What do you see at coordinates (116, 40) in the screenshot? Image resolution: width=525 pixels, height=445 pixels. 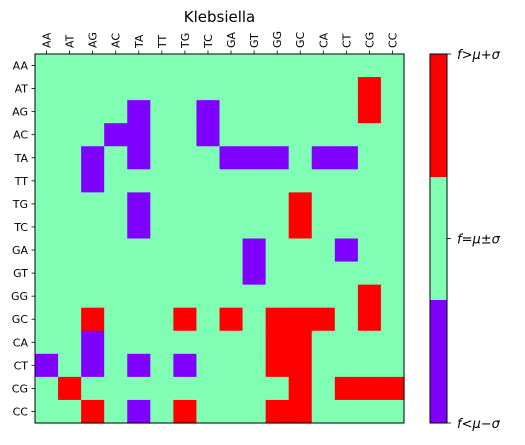 I see `column-tick-label: AC` at bounding box center [116, 40].